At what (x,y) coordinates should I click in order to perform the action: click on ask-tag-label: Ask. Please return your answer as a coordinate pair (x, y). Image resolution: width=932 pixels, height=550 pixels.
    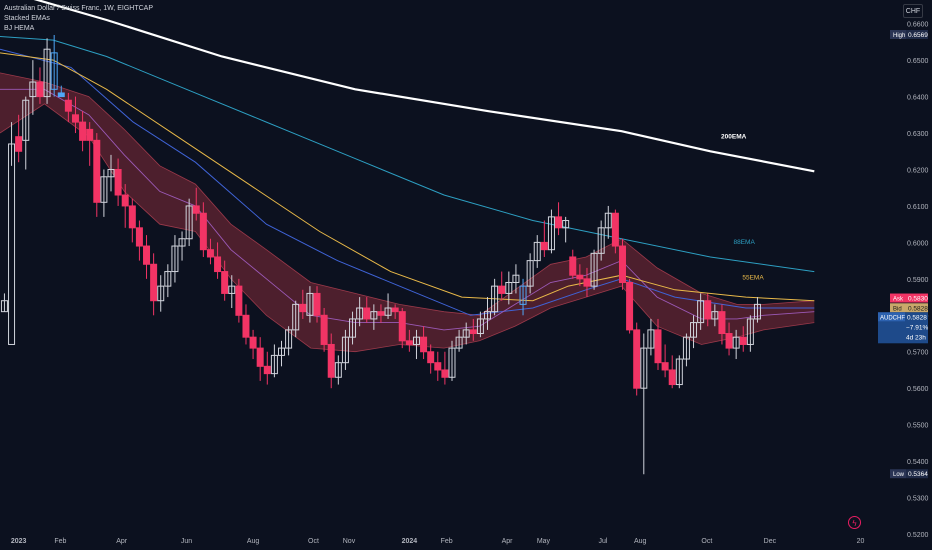
    Looking at the image, I should click on (898, 300).